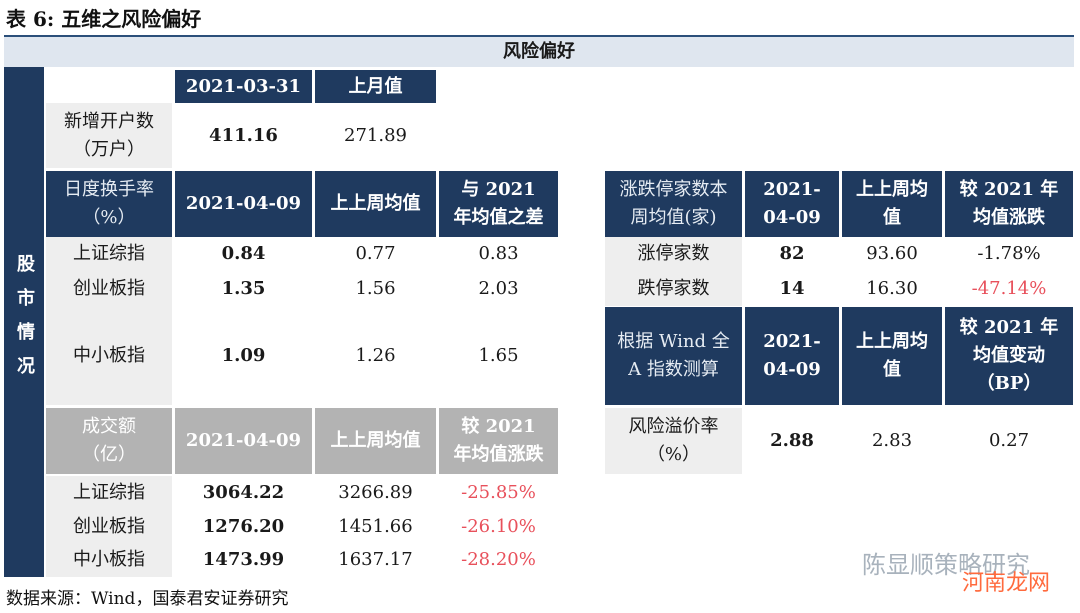  Describe the element at coordinates (109, 356) in the screenshot. I see `turnover-row-name: 中小板指` at that location.